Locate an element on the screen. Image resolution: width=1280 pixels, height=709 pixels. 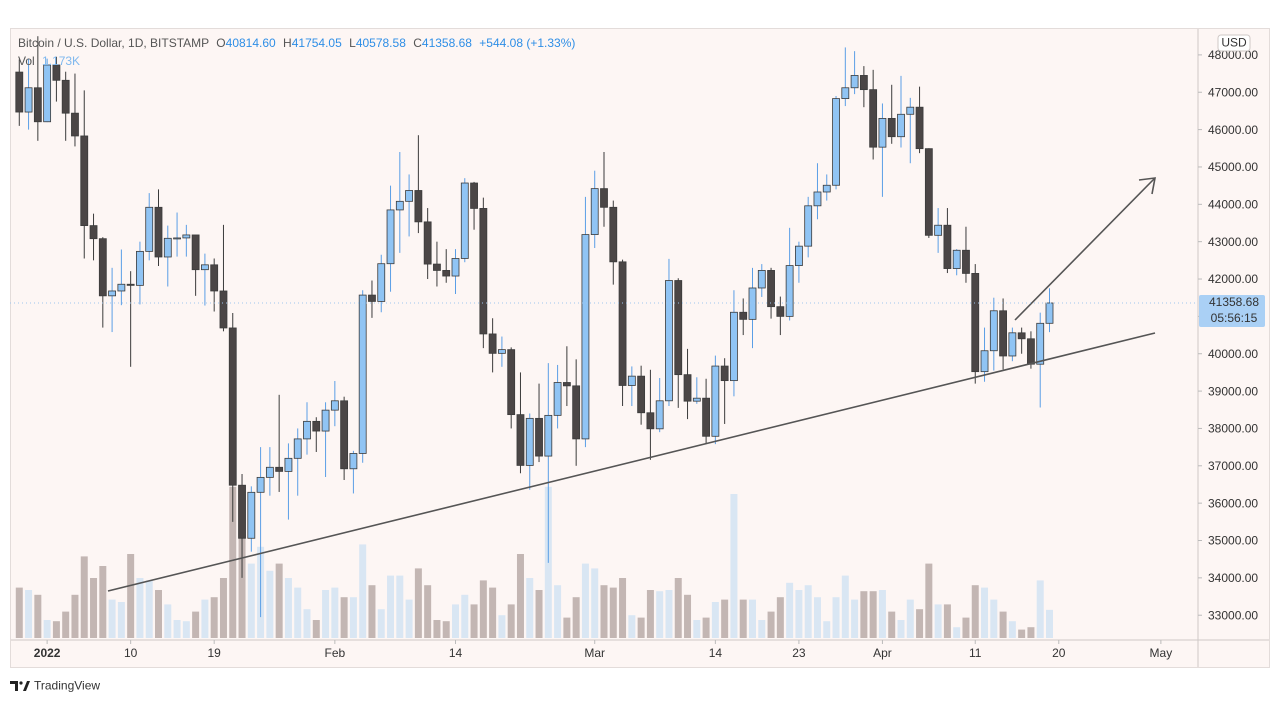
y-tick-label: 34000.00 is located at coordinates (1233, 578).